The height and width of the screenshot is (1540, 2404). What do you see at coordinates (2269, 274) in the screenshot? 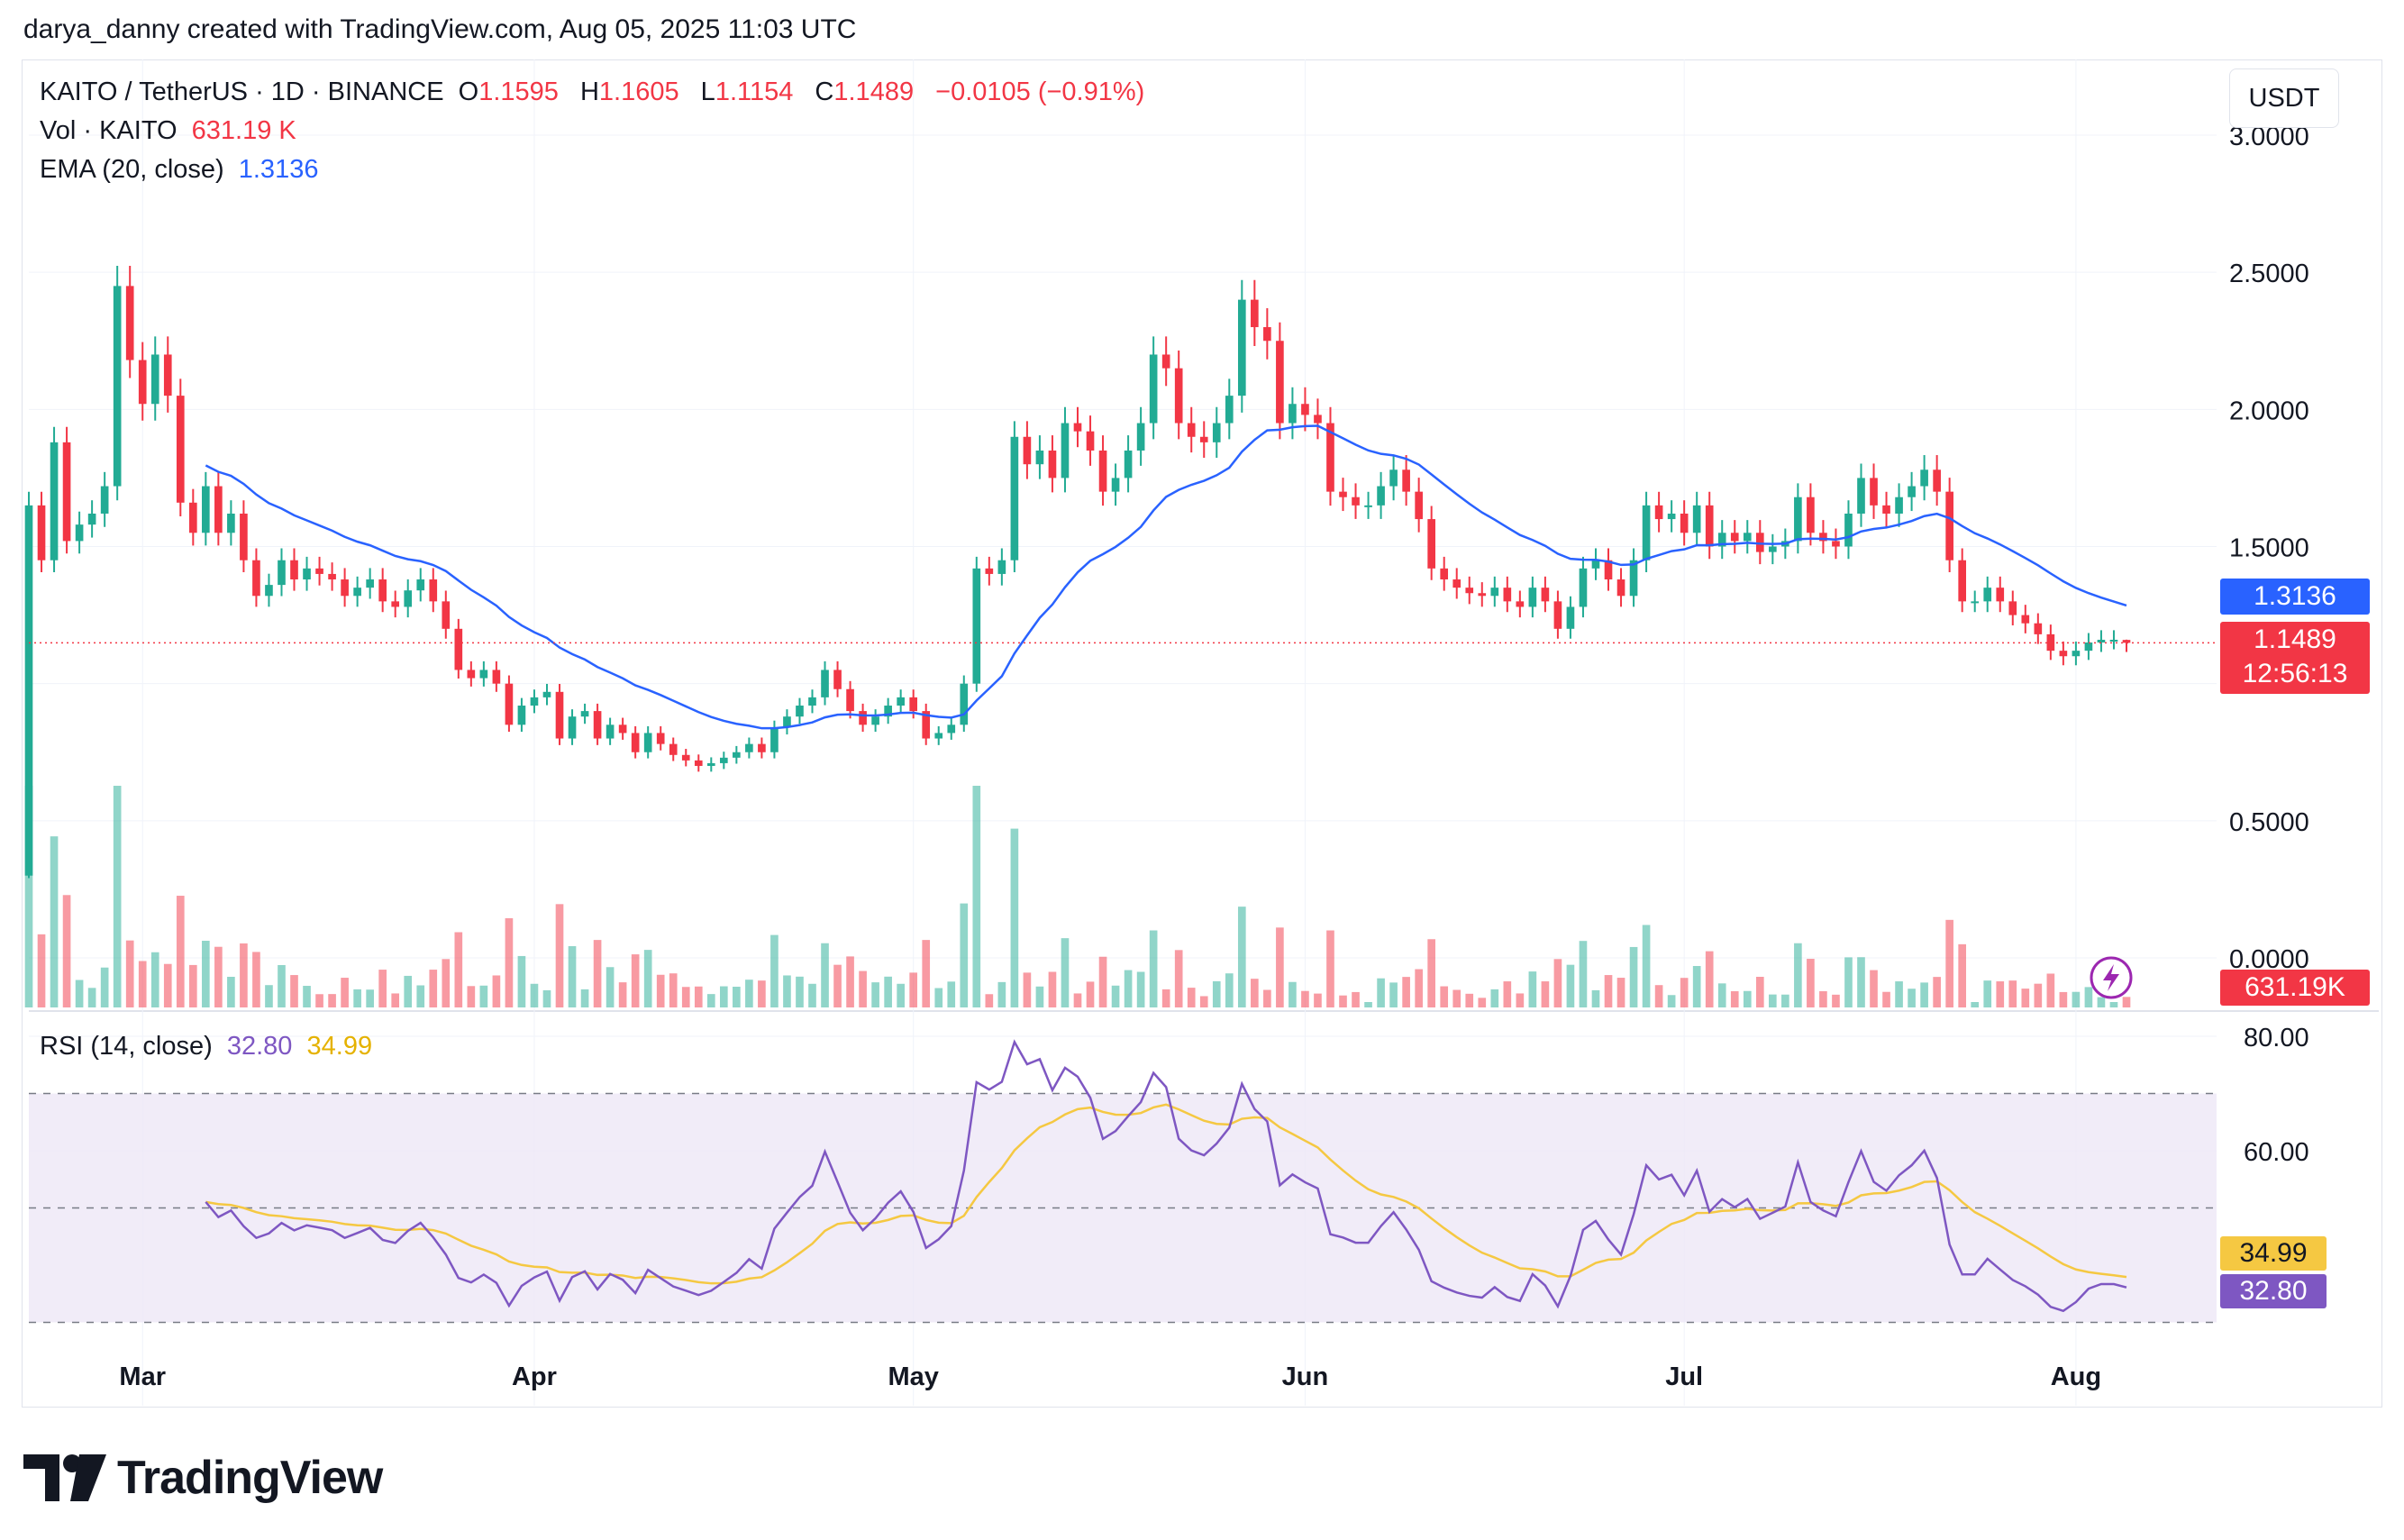
I see `price-tick-label: 2.5000` at bounding box center [2269, 274].